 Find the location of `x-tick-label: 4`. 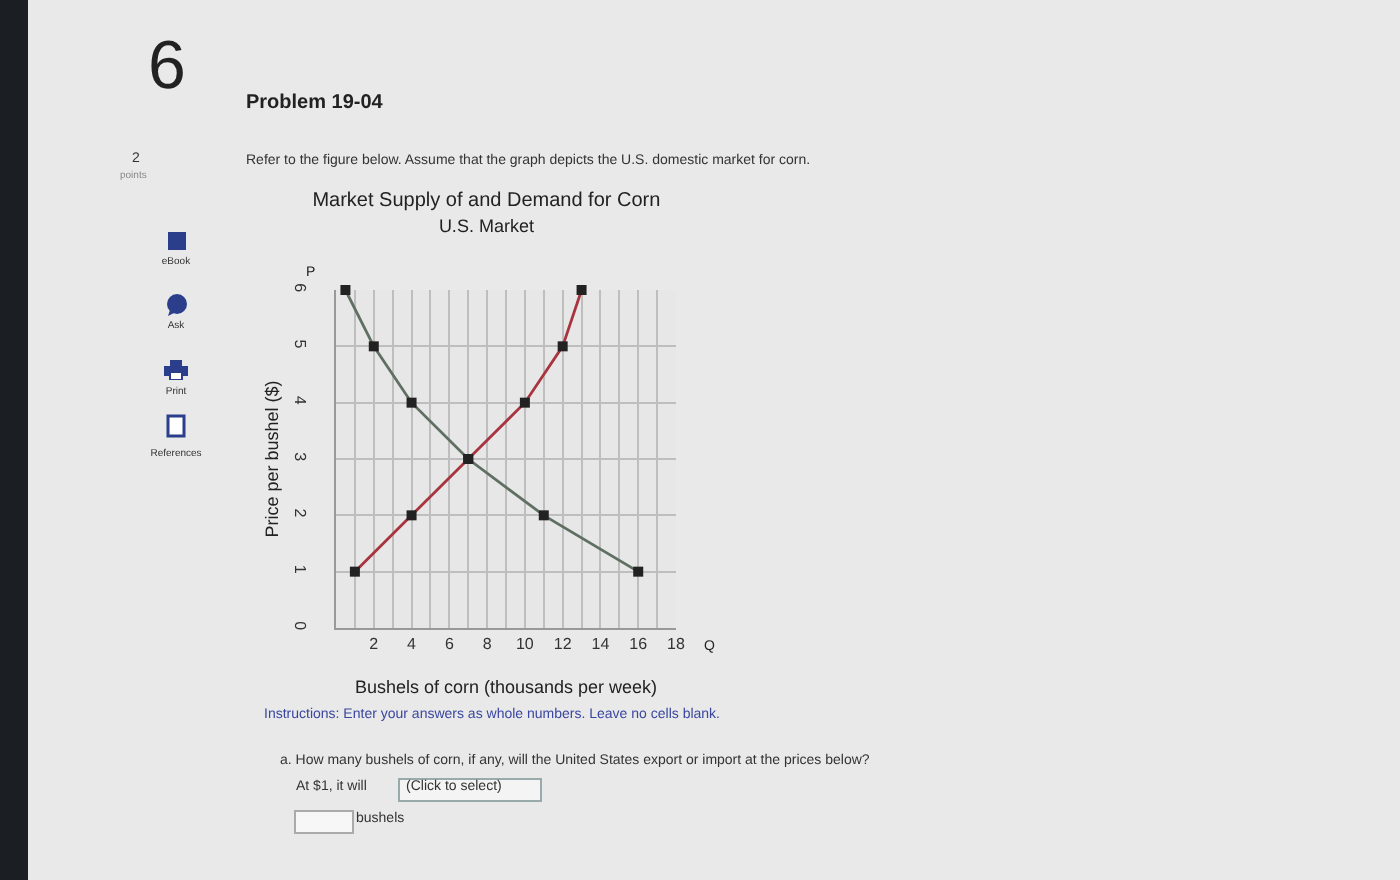

x-tick-label: 4 is located at coordinates (412, 644).